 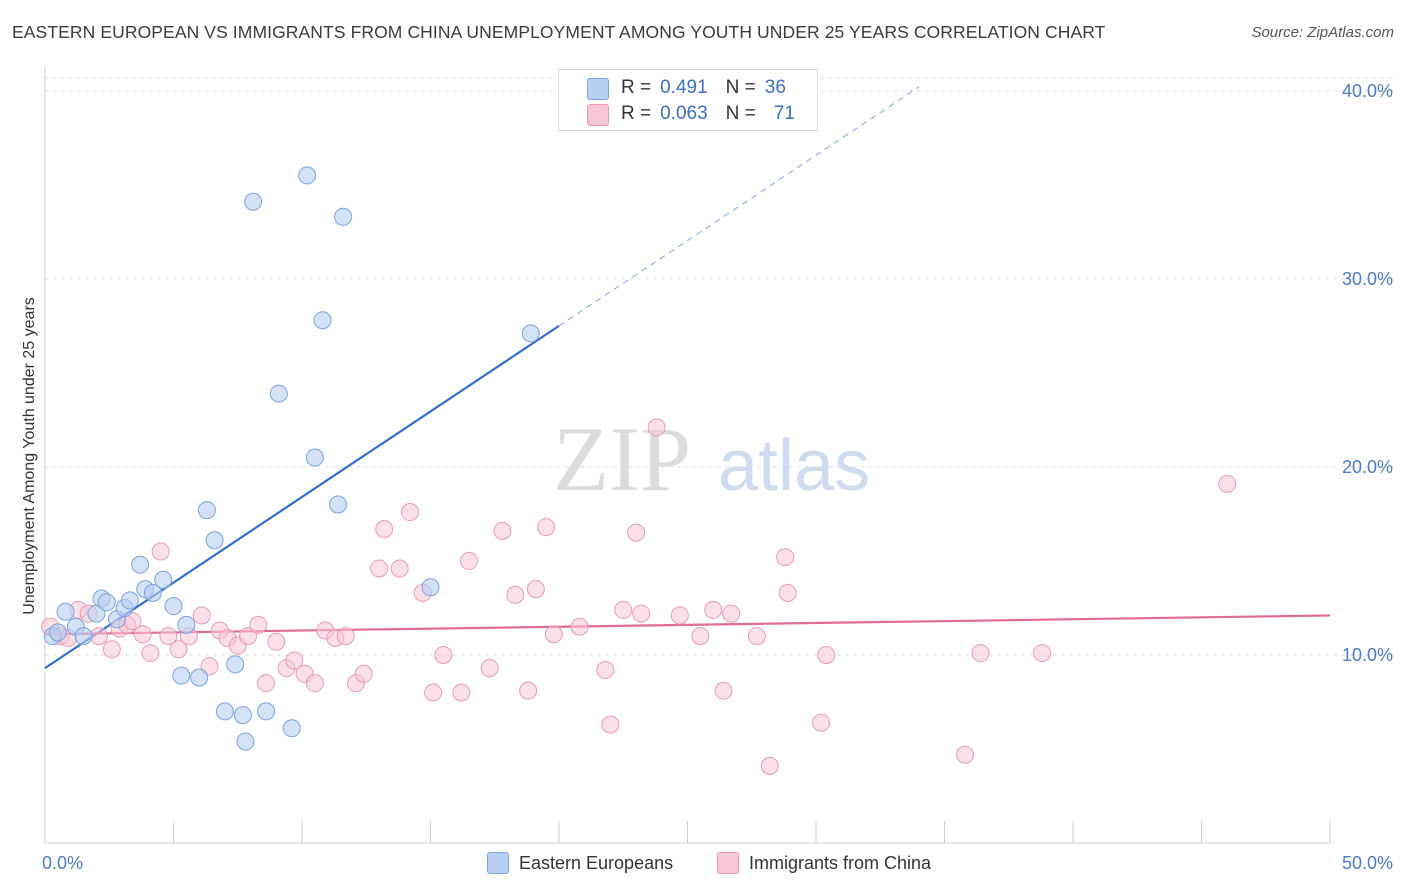 I want to click on watermark-atlas: atlas, so click(x=794, y=466).